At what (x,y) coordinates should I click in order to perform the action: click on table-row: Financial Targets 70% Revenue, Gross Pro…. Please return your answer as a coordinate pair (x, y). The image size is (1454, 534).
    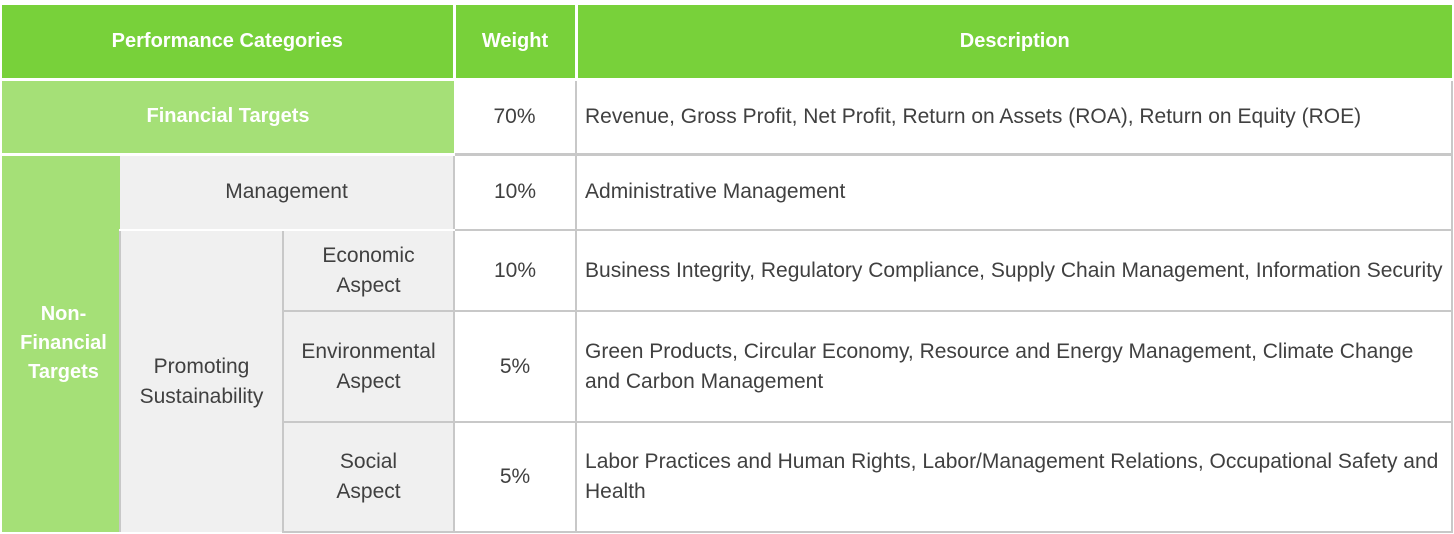
    Looking at the image, I should click on (728, 117).